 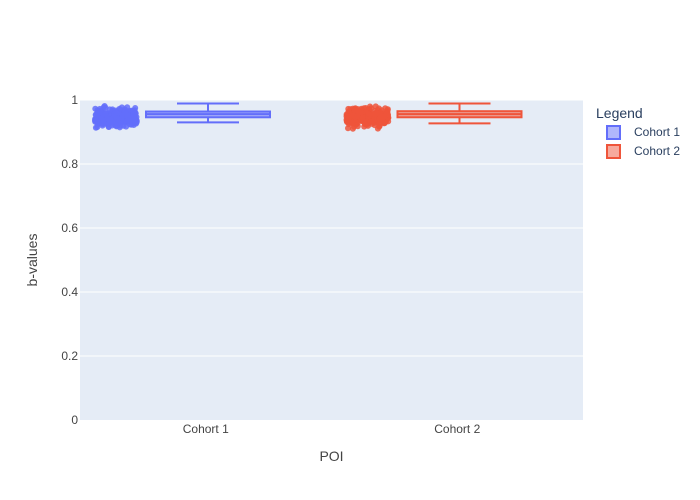 I want to click on y-tick-label: 0.2, so click(x=69, y=356).